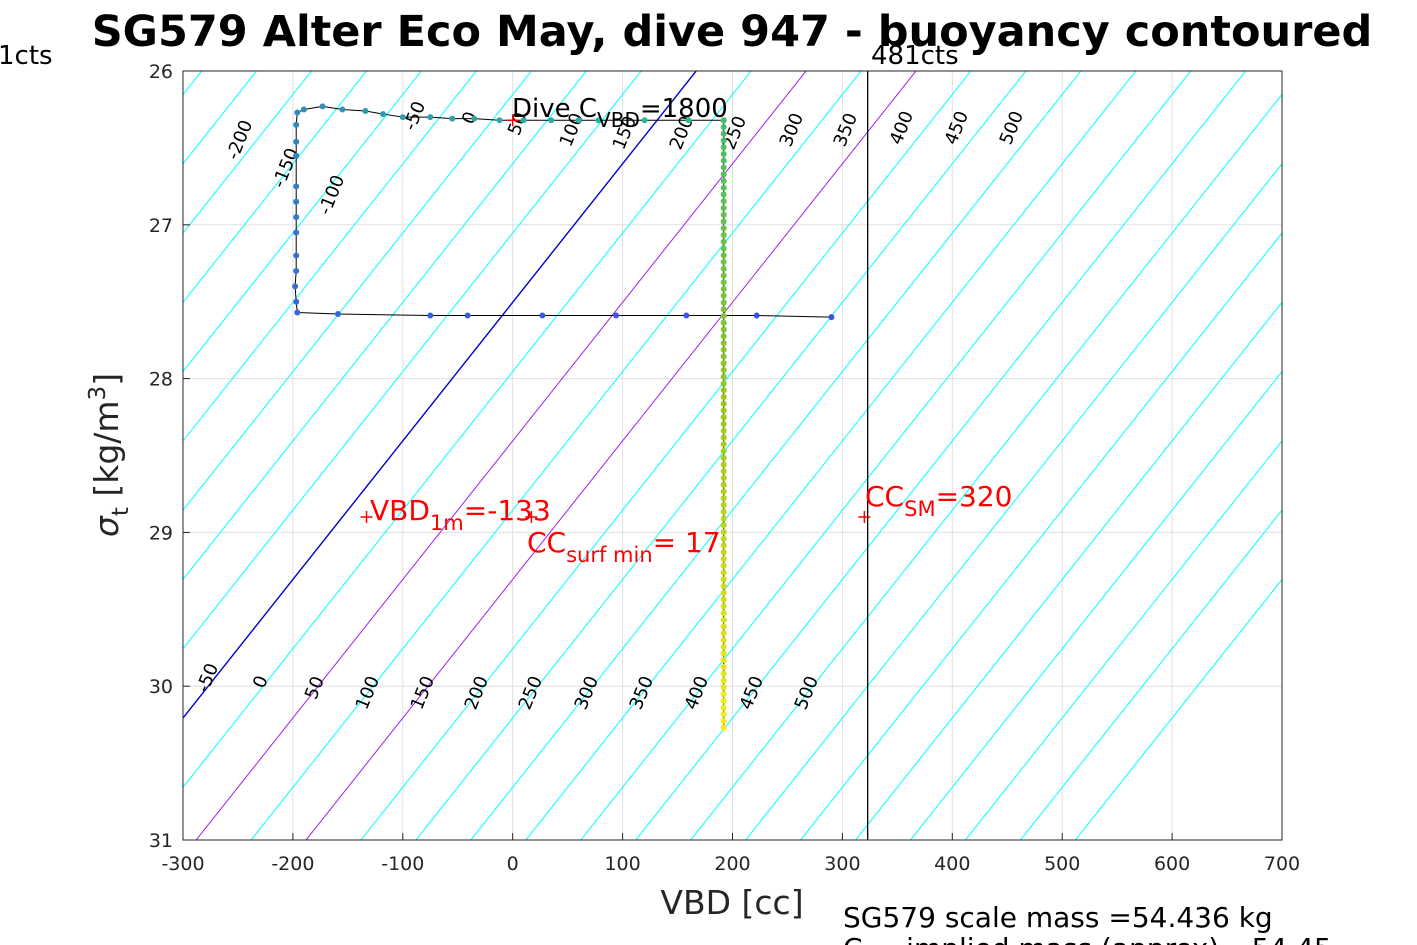 Image resolution: width=1417 pixels, height=945 pixels. Describe the element at coordinates (169, 456) in the screenshot. I see `y-tick-labels: 26 27 28 29 30 31` at that location.